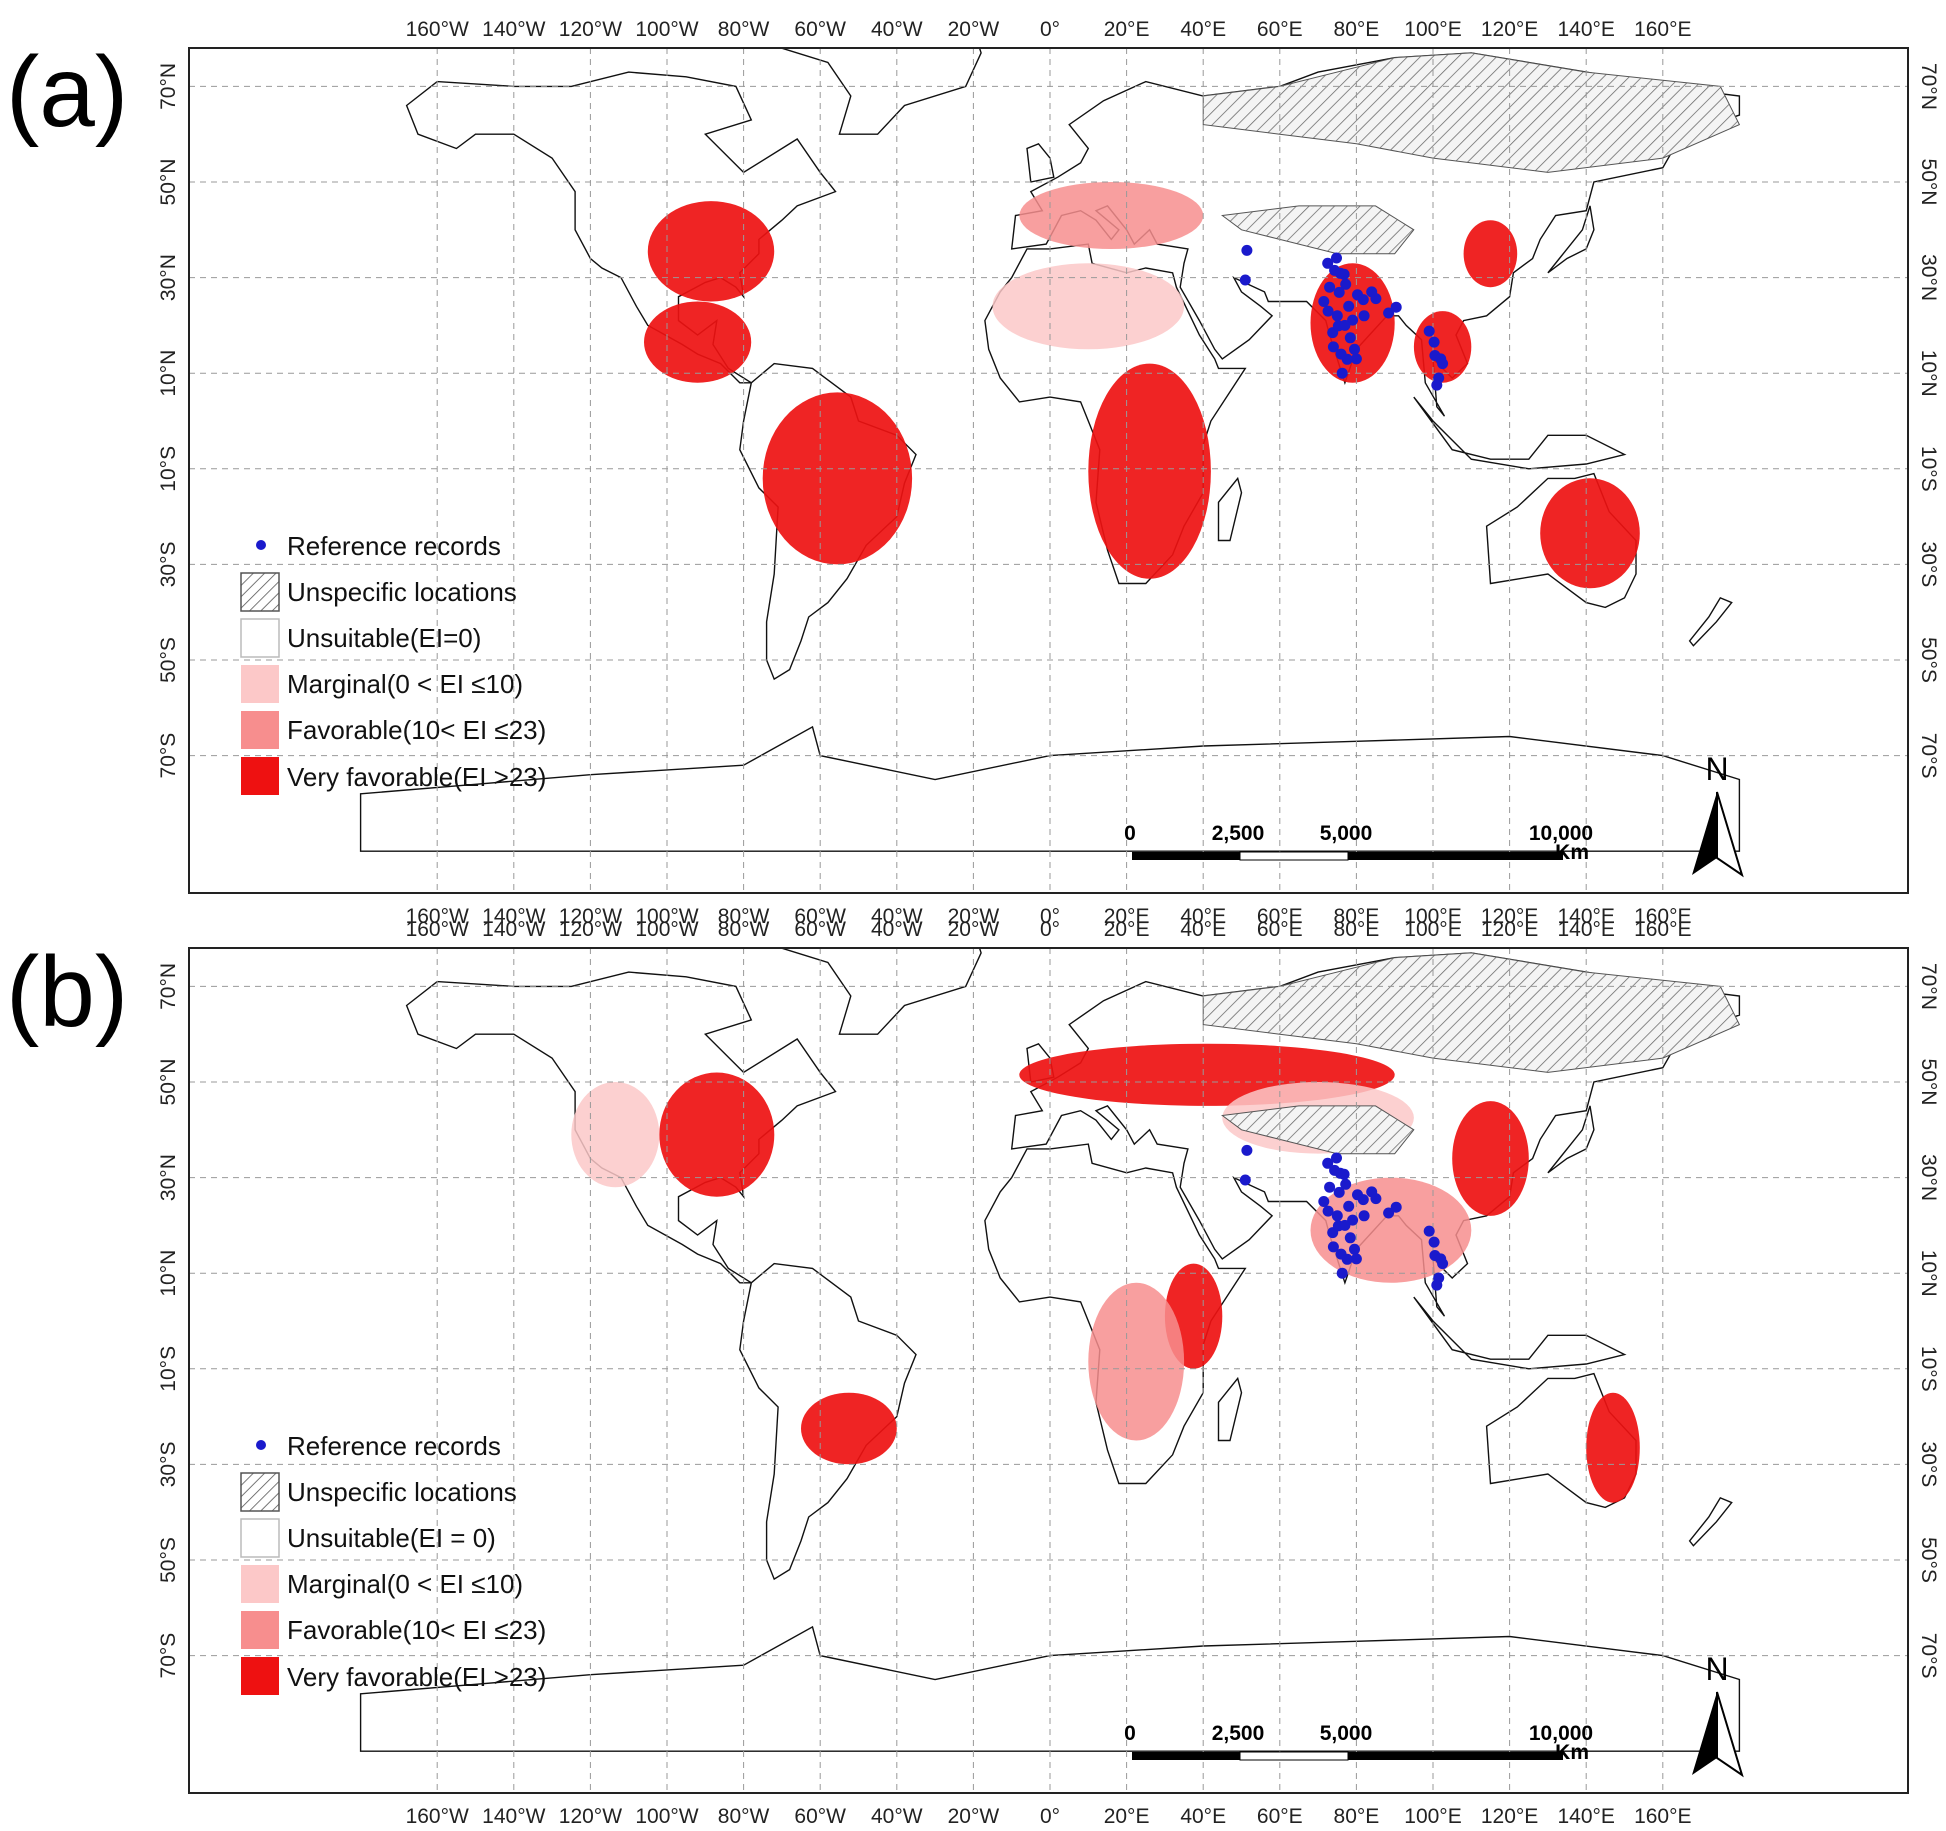  Describe the element at coordinates (744, 29) in the screenshot. I see `lon-label-top: 80°W` at that location.